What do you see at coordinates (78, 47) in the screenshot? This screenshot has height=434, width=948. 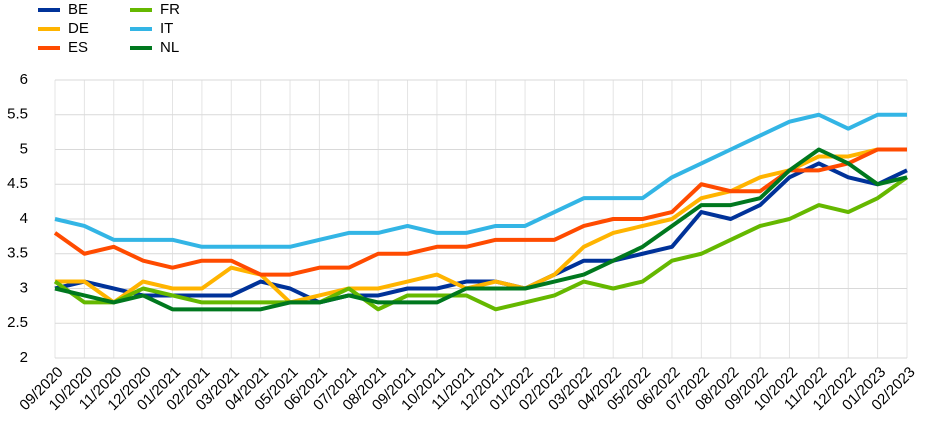 I see `legend-label: ES` at bounding box center [78, 47].